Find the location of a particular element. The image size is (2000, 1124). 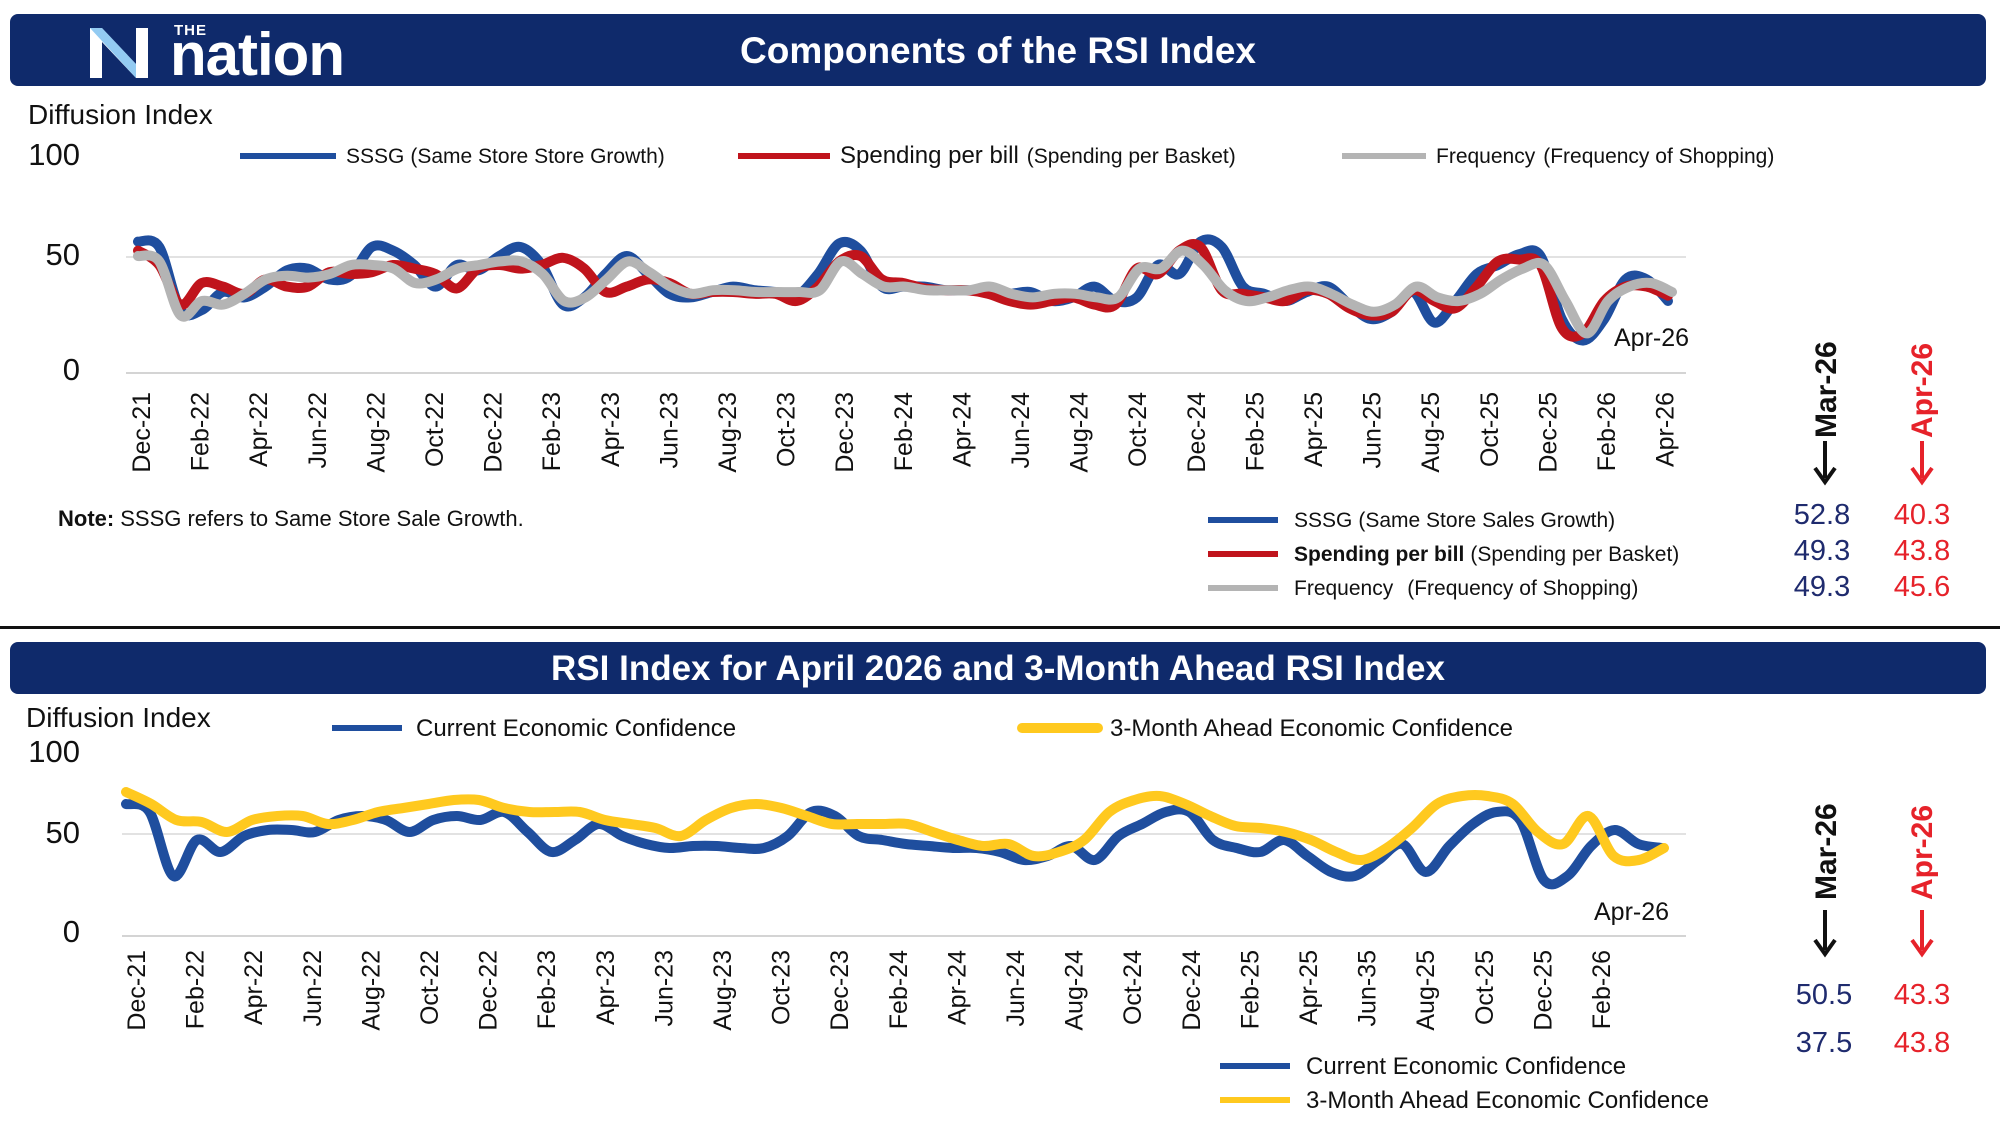

chart2-mar-ahead: 37.5 is located at coordinates (1824, 1043).